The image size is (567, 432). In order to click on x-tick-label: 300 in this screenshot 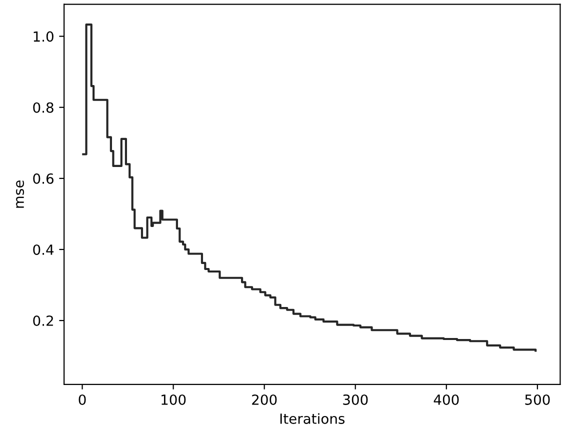, I will do `click(355, 399)`.